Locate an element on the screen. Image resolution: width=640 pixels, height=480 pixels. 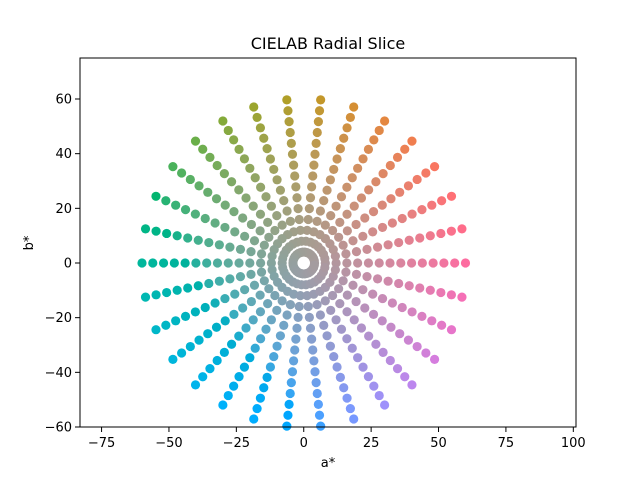
y-tick-label: 60 is located at coordinates (63, 100).